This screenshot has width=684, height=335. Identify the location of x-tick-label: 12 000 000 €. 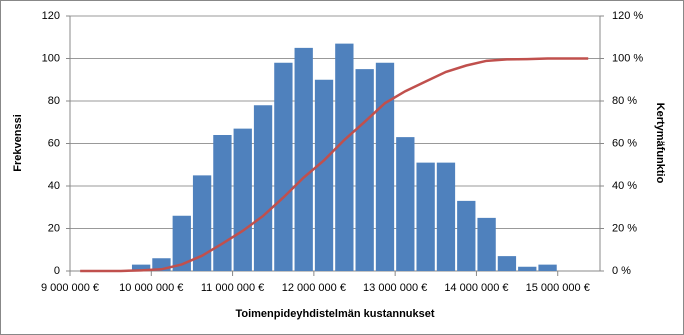
(314, 288).